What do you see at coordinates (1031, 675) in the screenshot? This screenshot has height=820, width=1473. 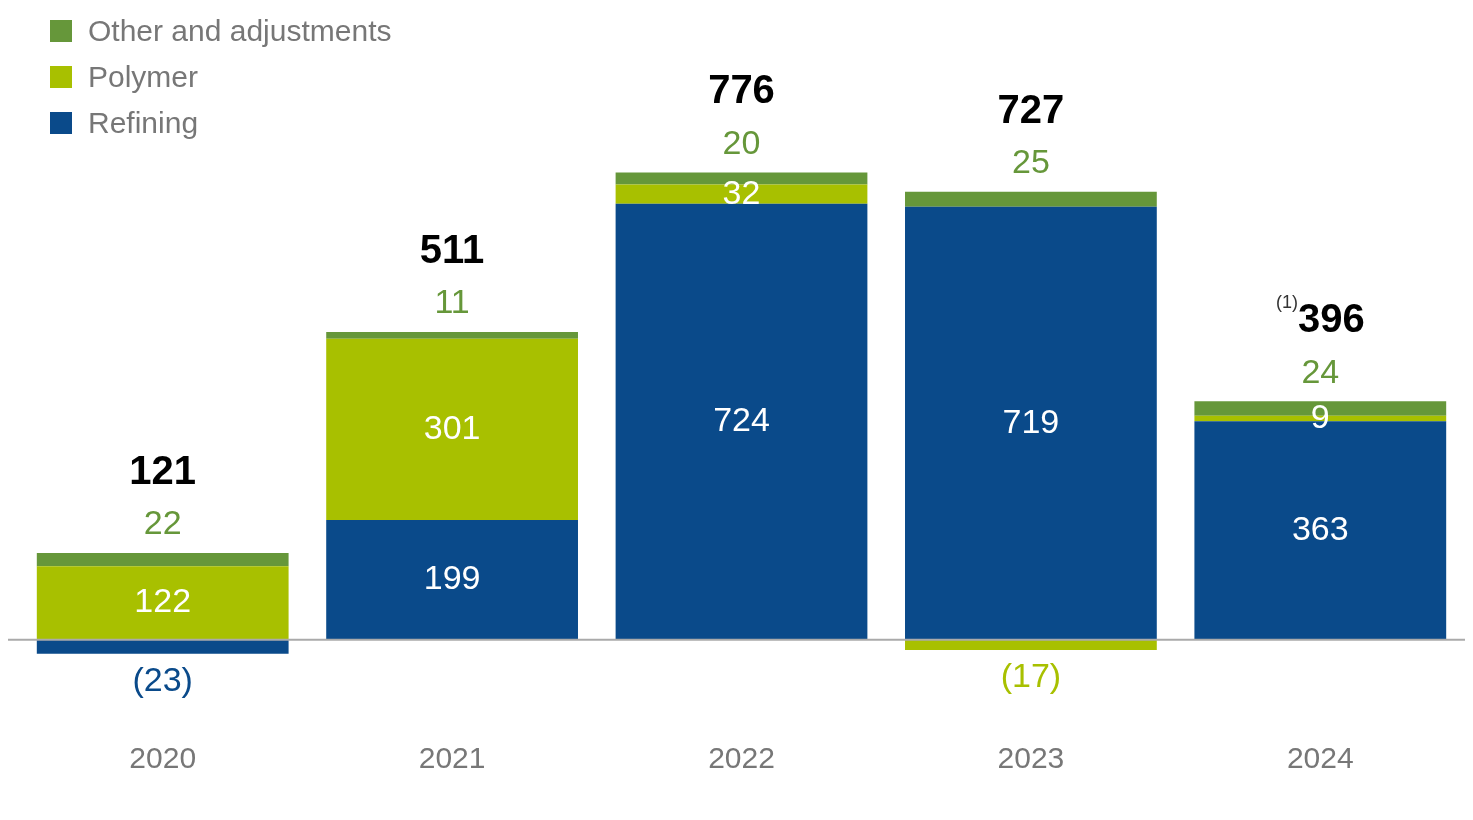 I see `data-label: (17)` at bounding box center [1031, 675].